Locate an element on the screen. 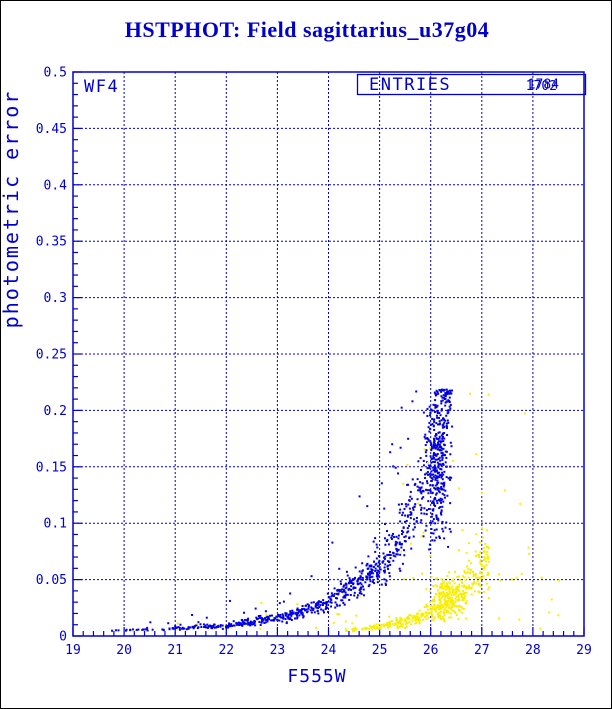 The height and width of the screenshot is (709, 612). entries-box: ENTRIES 1702 1784 is located at coordinates (471, 84).